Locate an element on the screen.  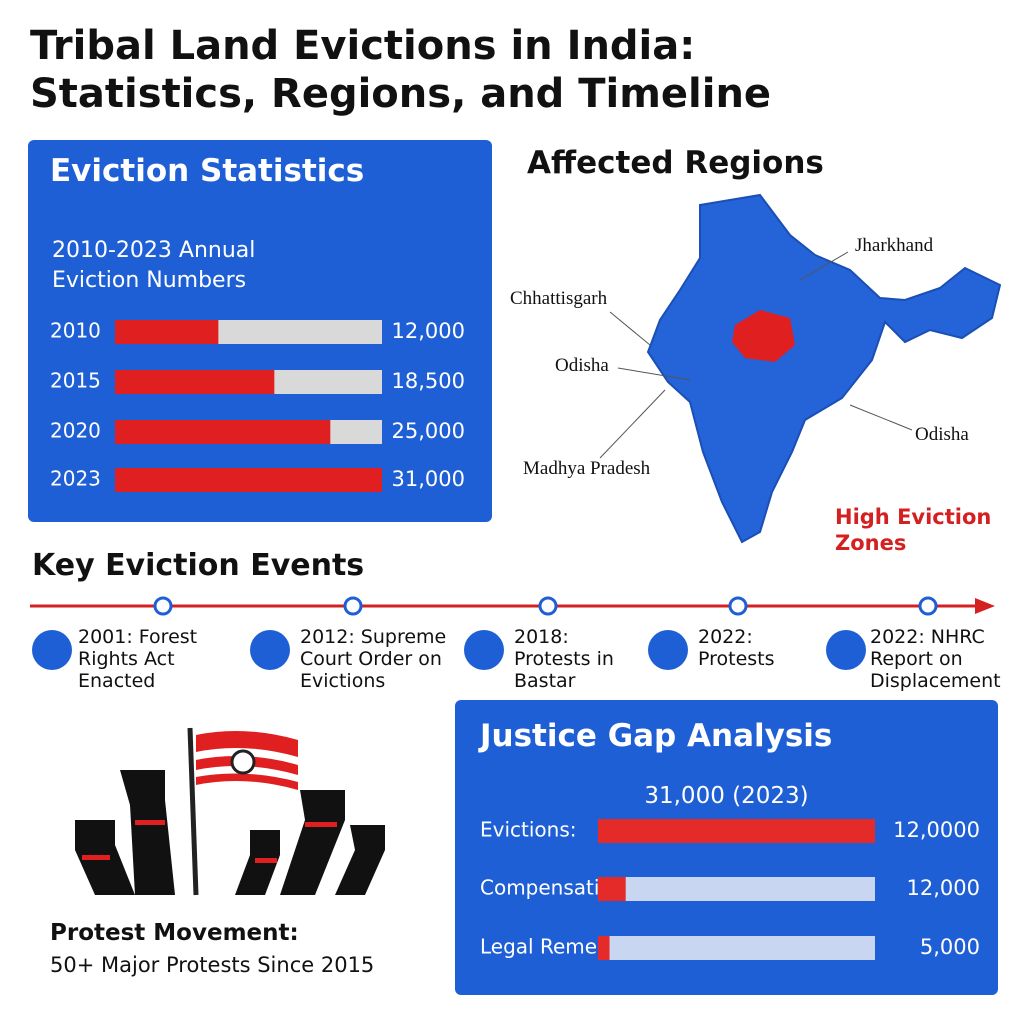
event-label: 2022: NHRC Report on Displacement is located at coordinates (935, 659).